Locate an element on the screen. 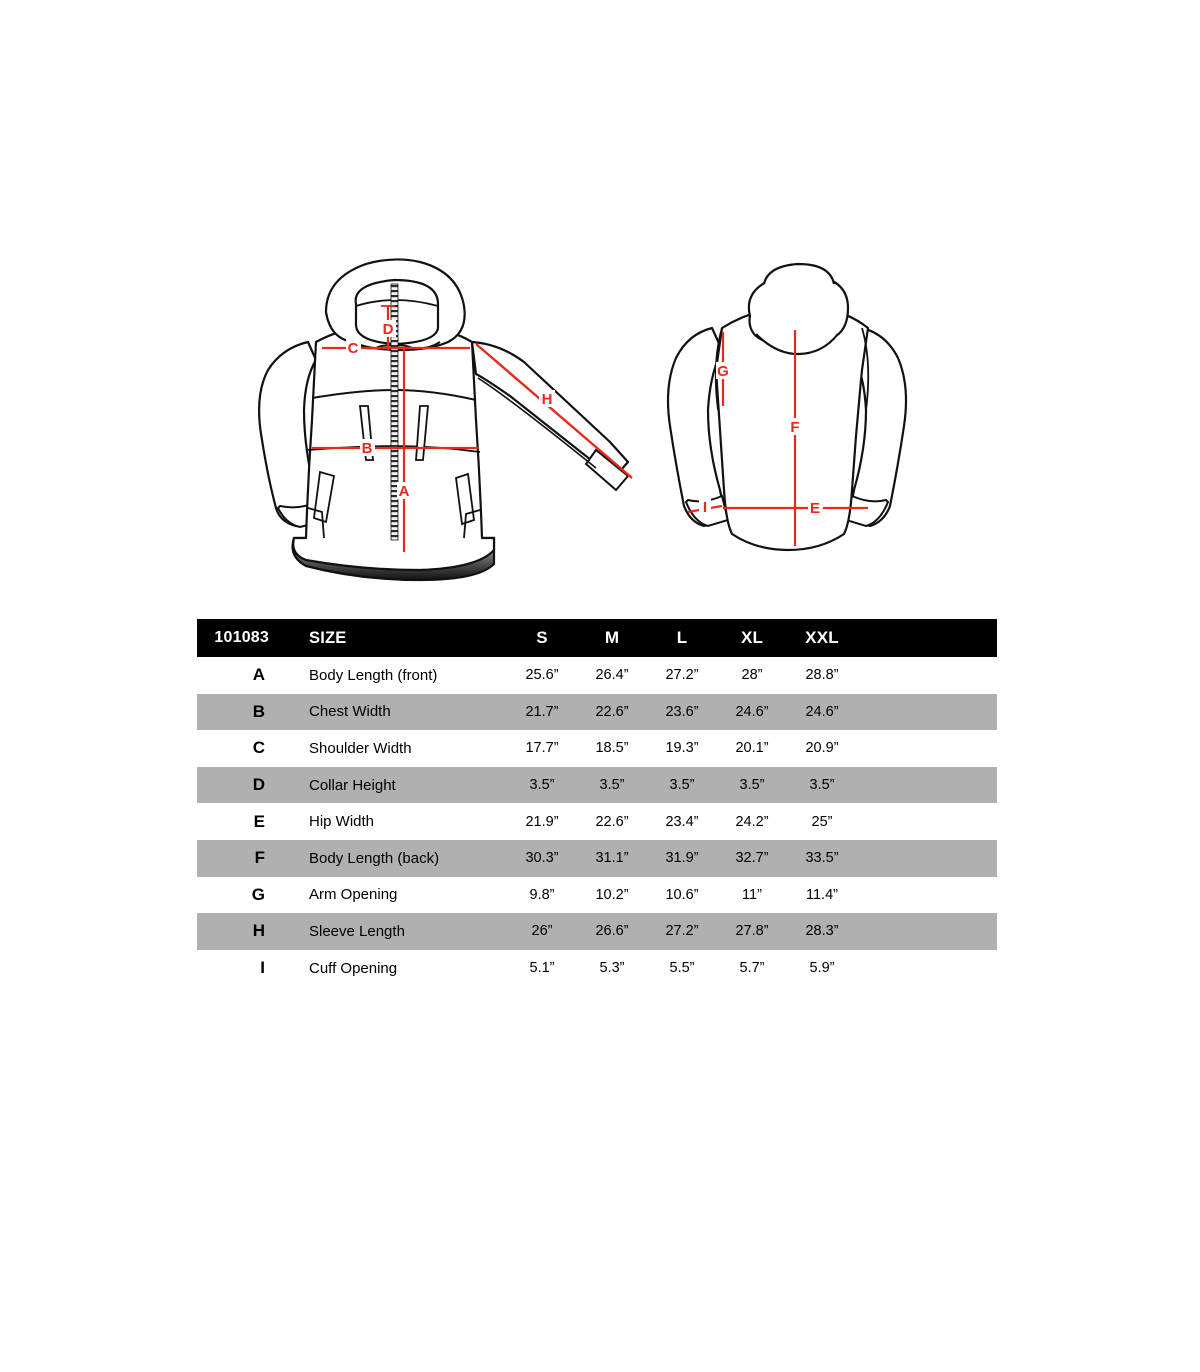  row-letter: A is located at coordinates (258, 675).